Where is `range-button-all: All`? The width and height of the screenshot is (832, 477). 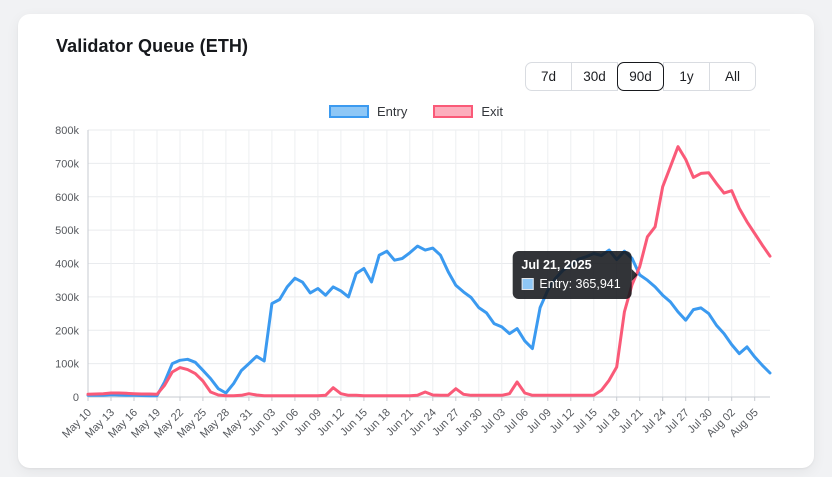 range-button-all: All is located at coordinates (732, 76).